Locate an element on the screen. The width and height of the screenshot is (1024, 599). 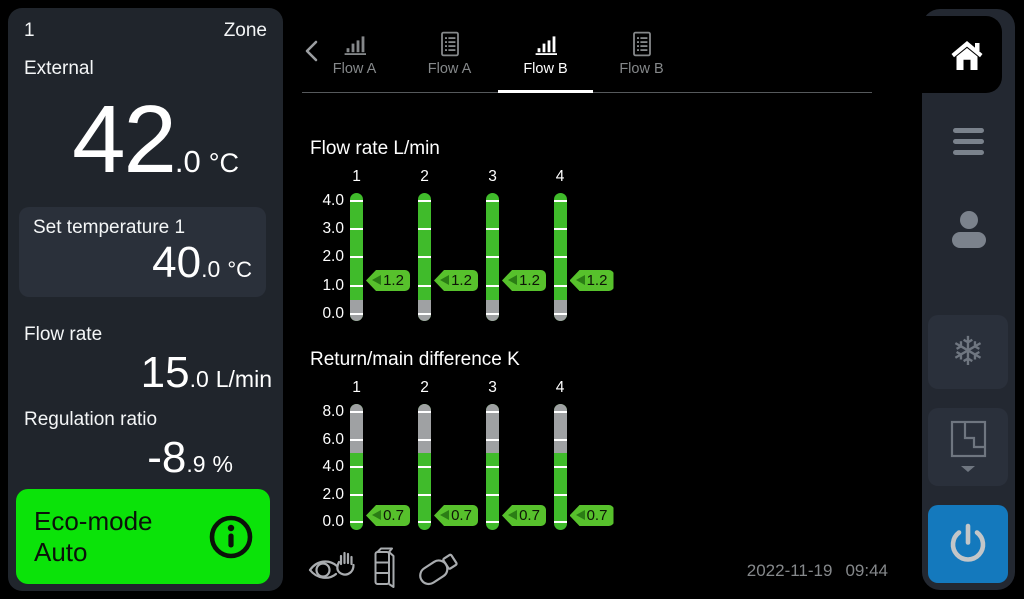
user-button is located at coordinates (969, 229).